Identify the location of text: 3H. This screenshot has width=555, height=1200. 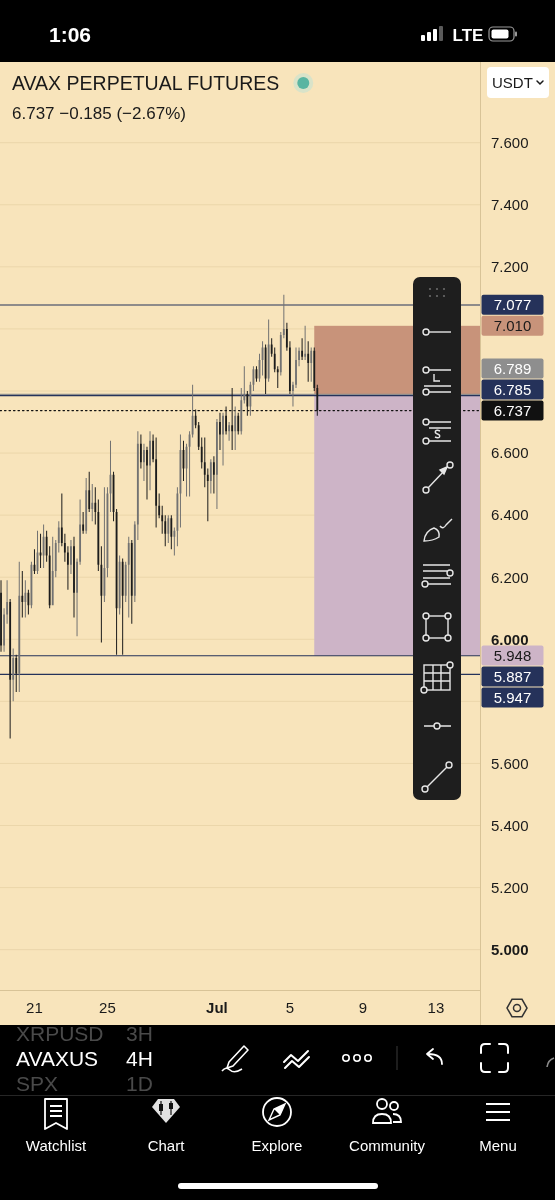
(139, 1033).